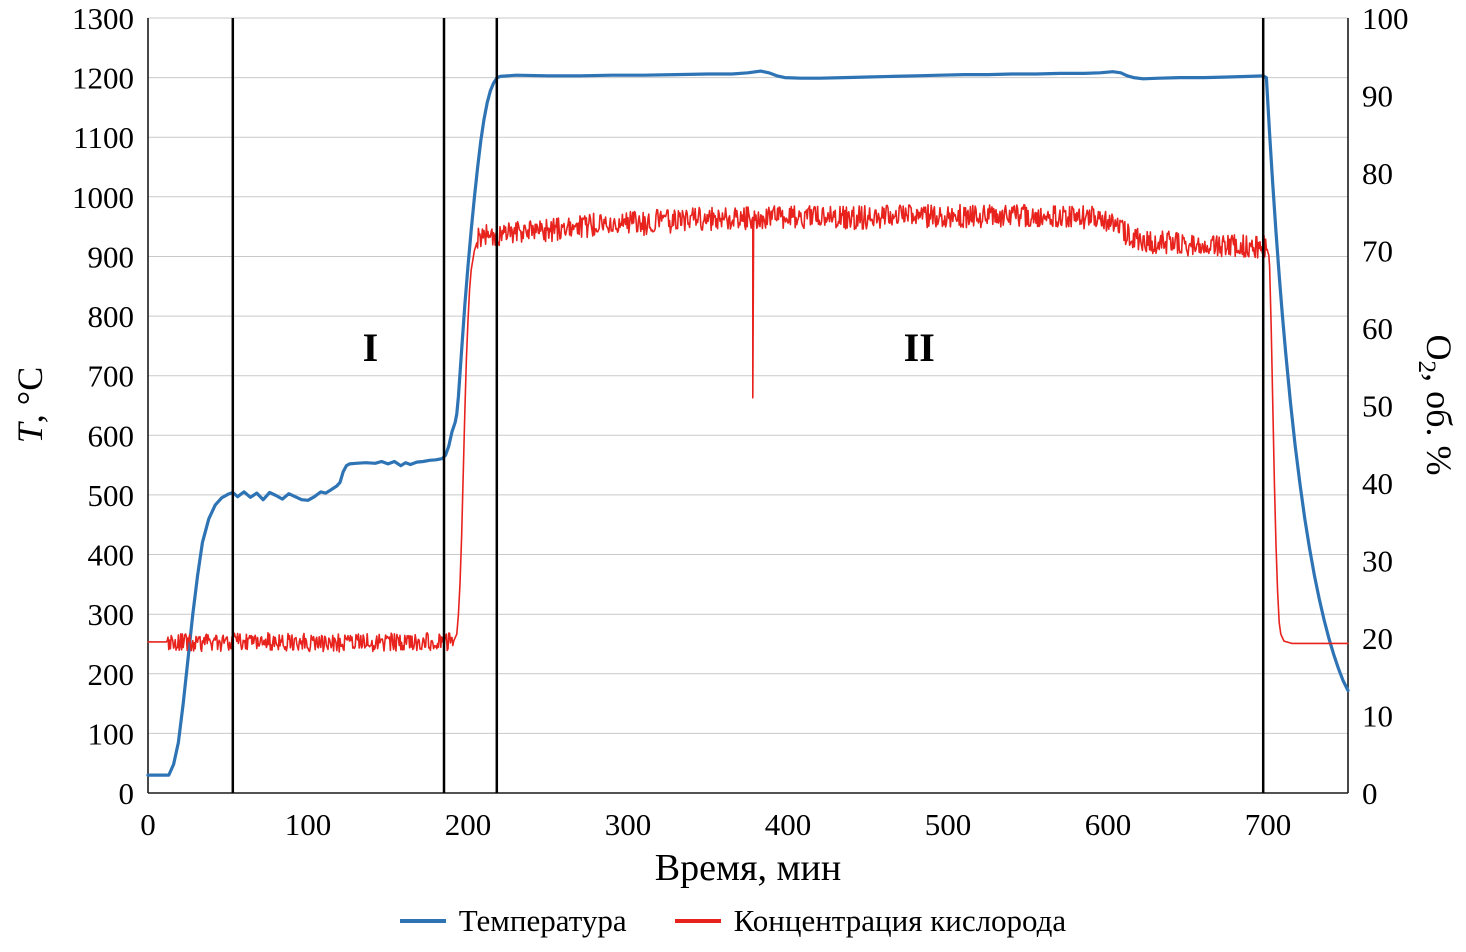 The image size is (1466, 952). What do you see at coordinates (103, 18) in the screenshot?
I see `svg-text: 1300` at bounding box center [103, 18].